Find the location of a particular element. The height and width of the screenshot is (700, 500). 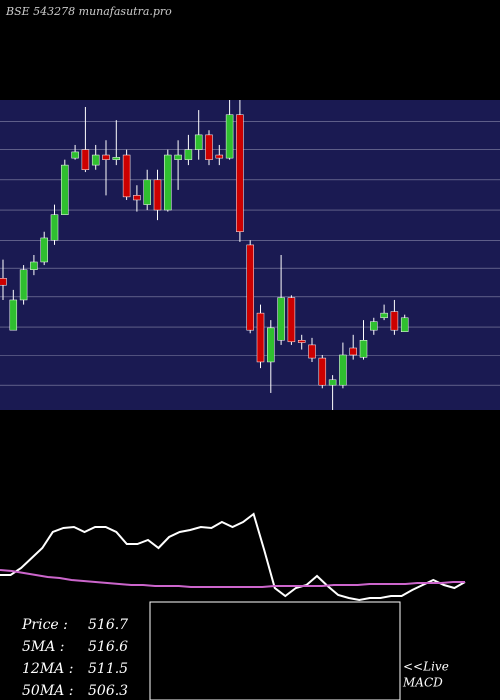

stat-value: 516.6 is located at coordinates (108, 647).